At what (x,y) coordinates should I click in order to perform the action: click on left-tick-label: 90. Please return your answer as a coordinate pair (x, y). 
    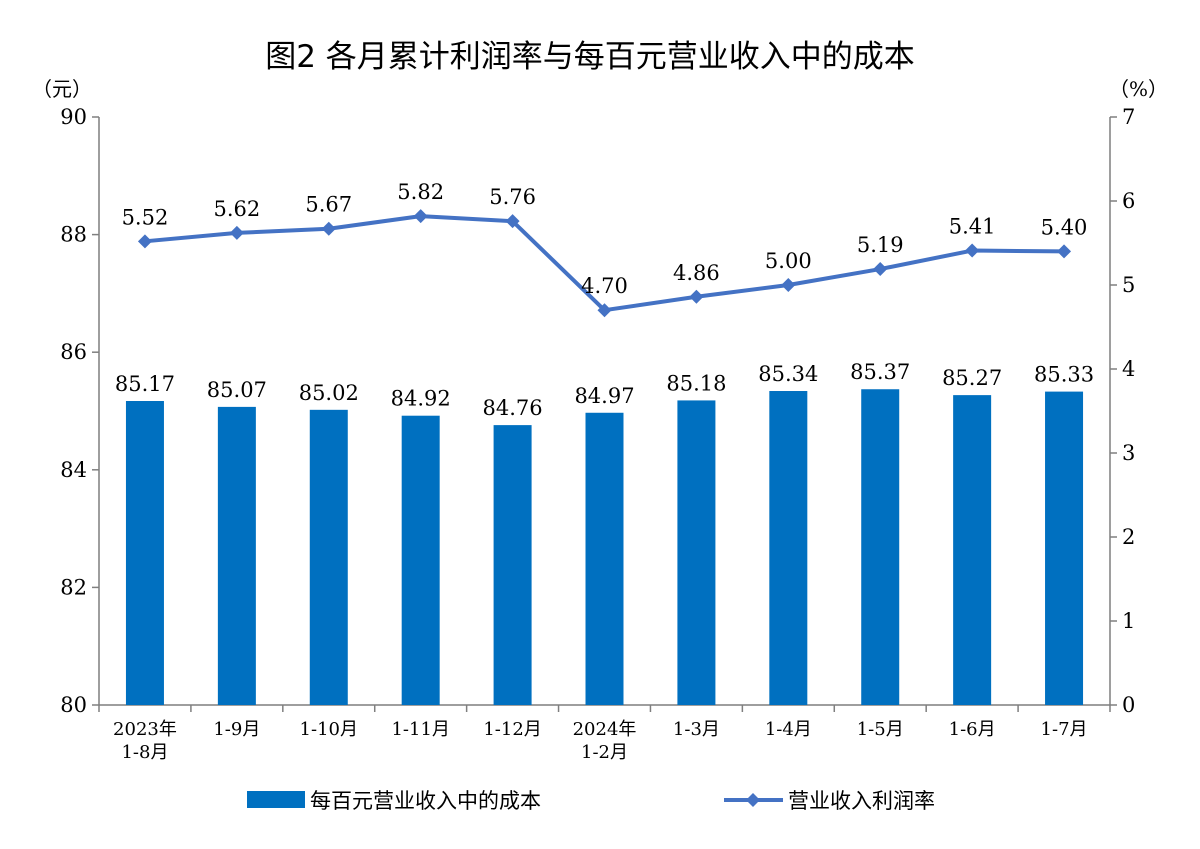
    Looking at the image, I should click on (73, 117).